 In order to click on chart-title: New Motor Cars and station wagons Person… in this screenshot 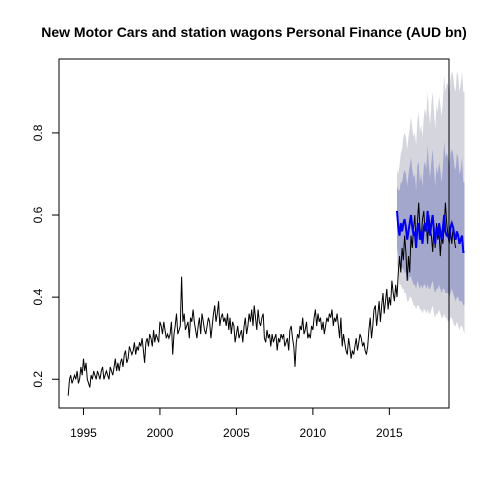, I will do `click(254, 32)`.